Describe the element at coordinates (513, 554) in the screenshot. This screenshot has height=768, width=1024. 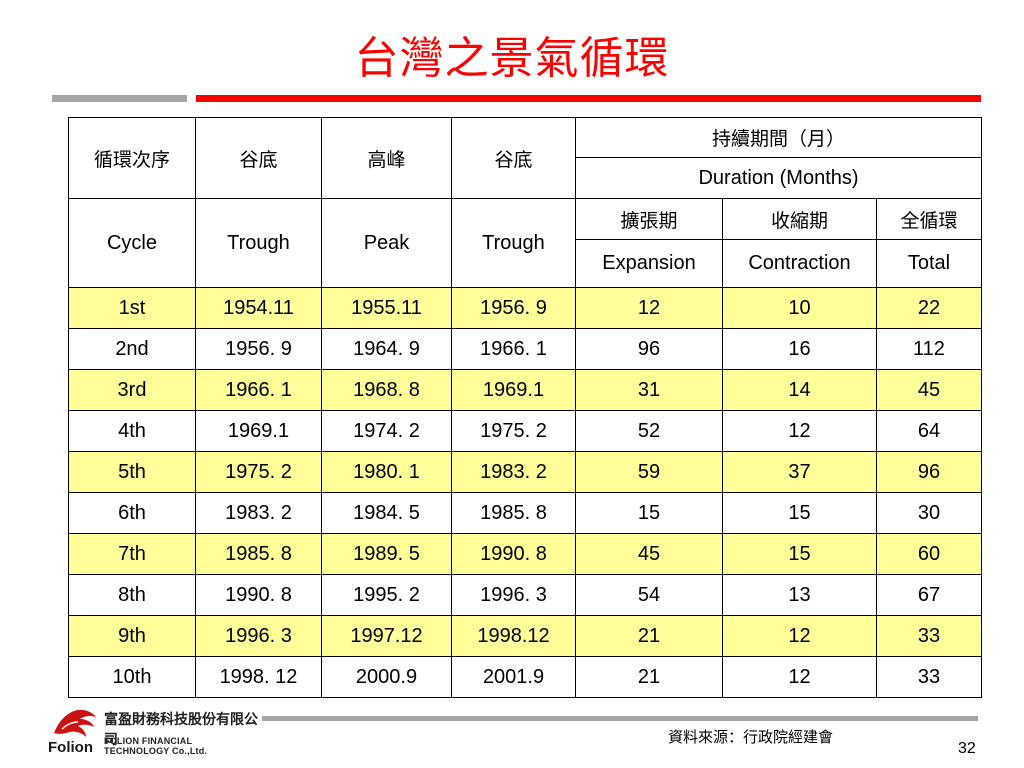
I see `cell-trough2: 1990. 8` at that location.